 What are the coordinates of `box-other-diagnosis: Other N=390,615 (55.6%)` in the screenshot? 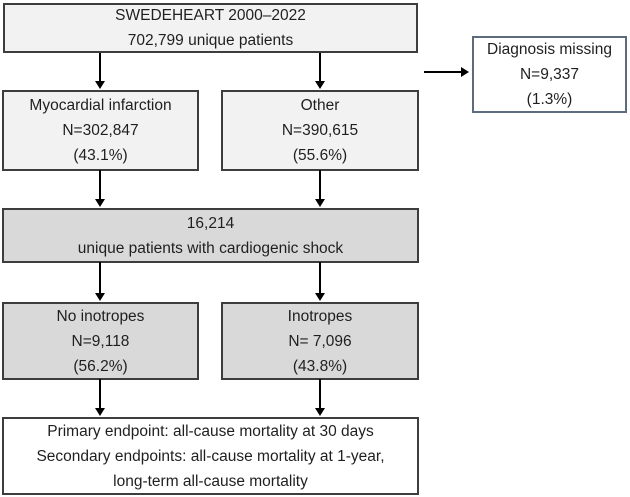 It's located at (320, 130).